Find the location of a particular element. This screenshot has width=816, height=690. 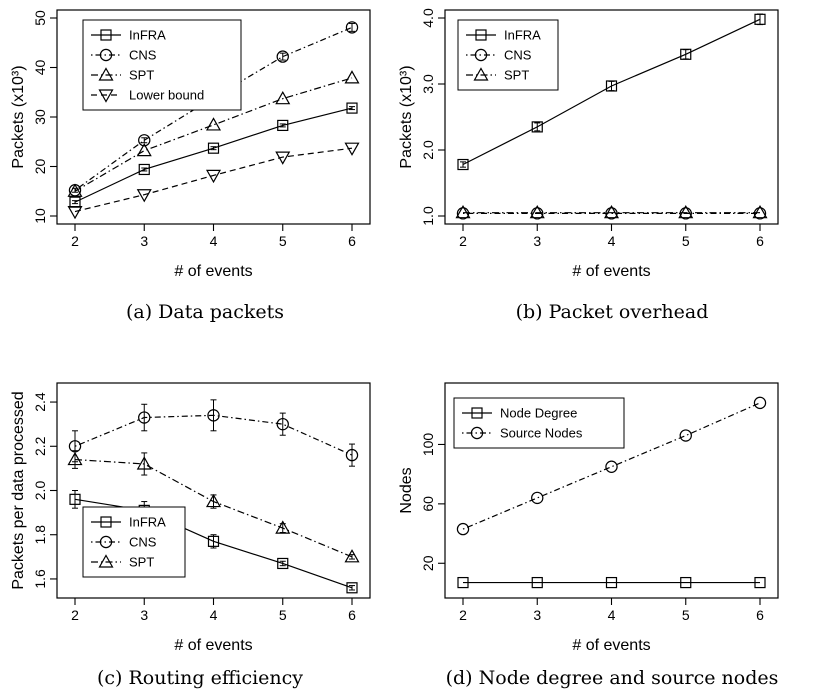

y-tick-label: 2.2 is located at coordinates (40, 446).